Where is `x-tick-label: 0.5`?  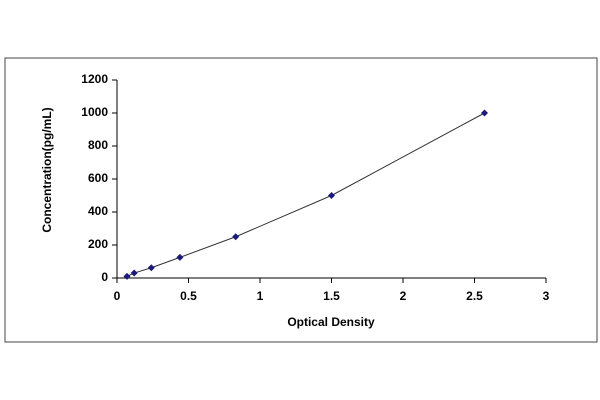 x-tick-label: 0.5 is located at coordinates (188, 296).